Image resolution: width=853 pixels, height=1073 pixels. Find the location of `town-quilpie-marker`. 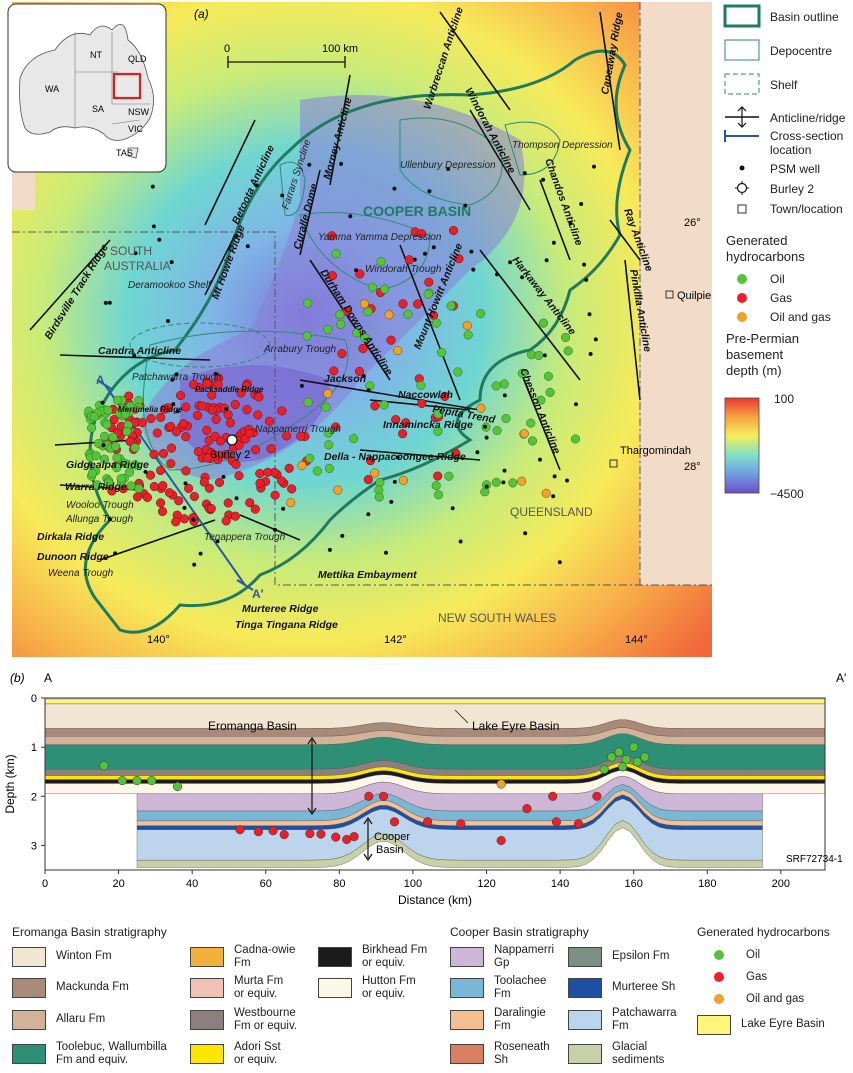

town-quilpie-marker is located at coordinates (669, 294).